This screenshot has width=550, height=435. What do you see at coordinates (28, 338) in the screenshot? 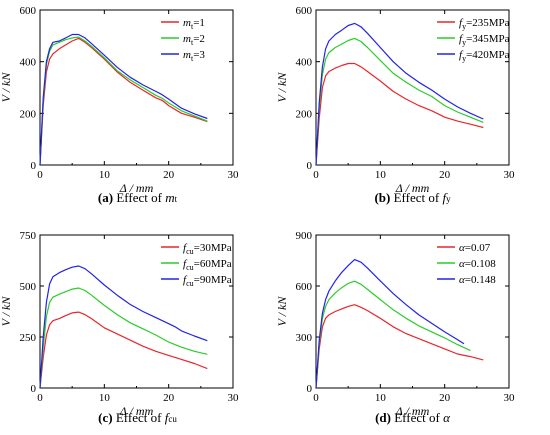
I see `y-tick-label: 250` at bounding box center [28, 338].